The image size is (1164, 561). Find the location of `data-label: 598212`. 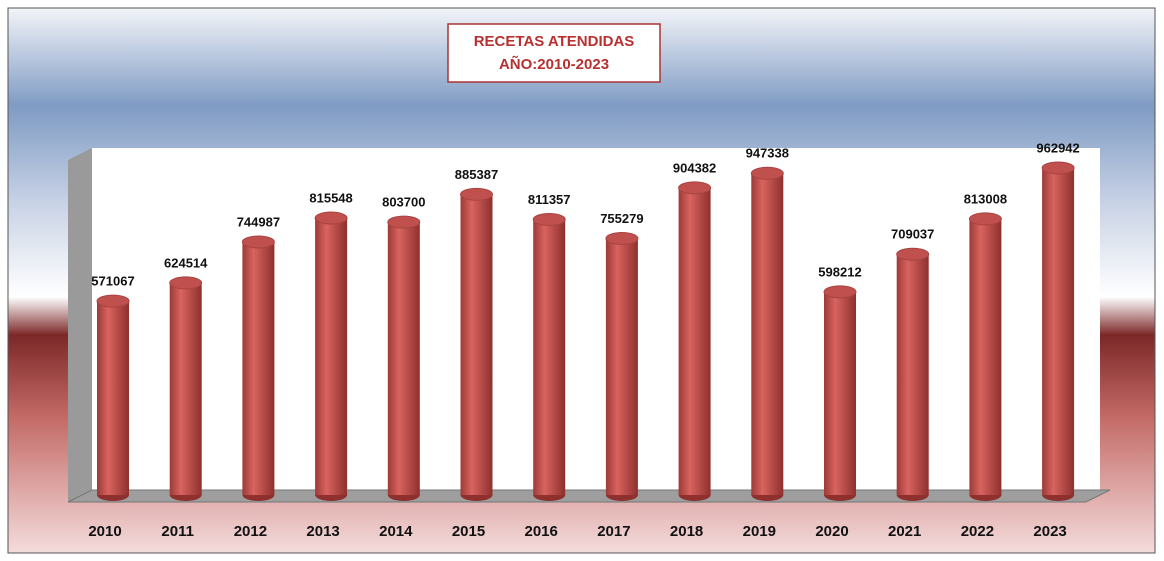

data-label: 598212 is located at coordinates (839, 271).